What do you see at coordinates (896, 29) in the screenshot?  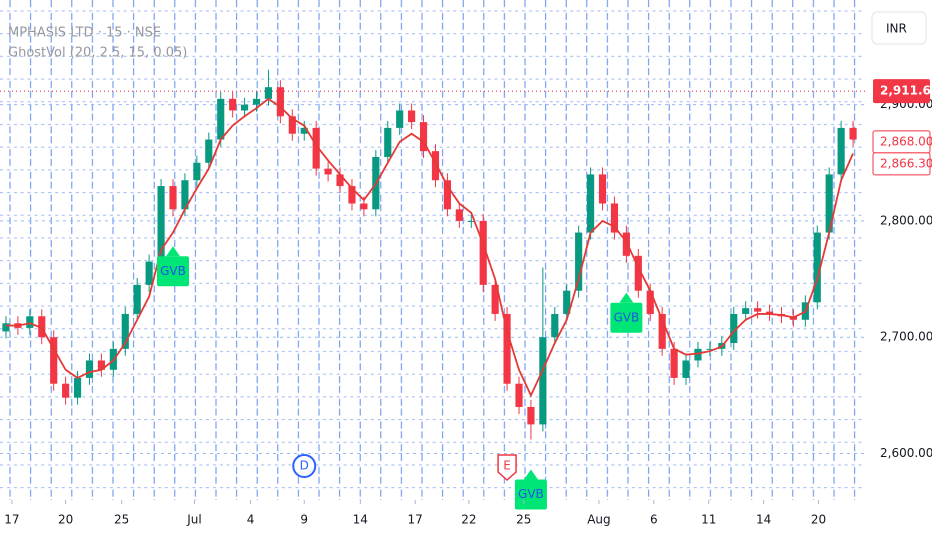 I see `currency-label: INR` at bounding box center [896, 29].